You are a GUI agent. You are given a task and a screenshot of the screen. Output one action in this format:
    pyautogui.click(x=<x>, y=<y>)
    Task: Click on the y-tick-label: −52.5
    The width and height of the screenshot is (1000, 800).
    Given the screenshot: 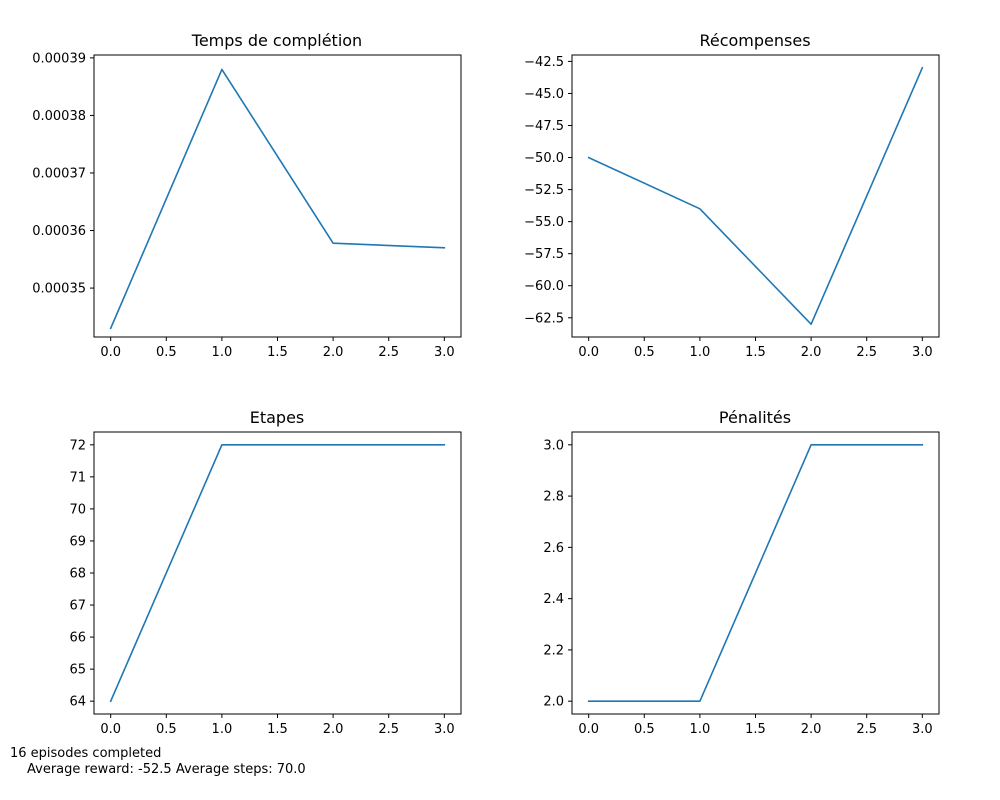 What is the action you would take?
    pyautogui.click(x=544, y=190)
    